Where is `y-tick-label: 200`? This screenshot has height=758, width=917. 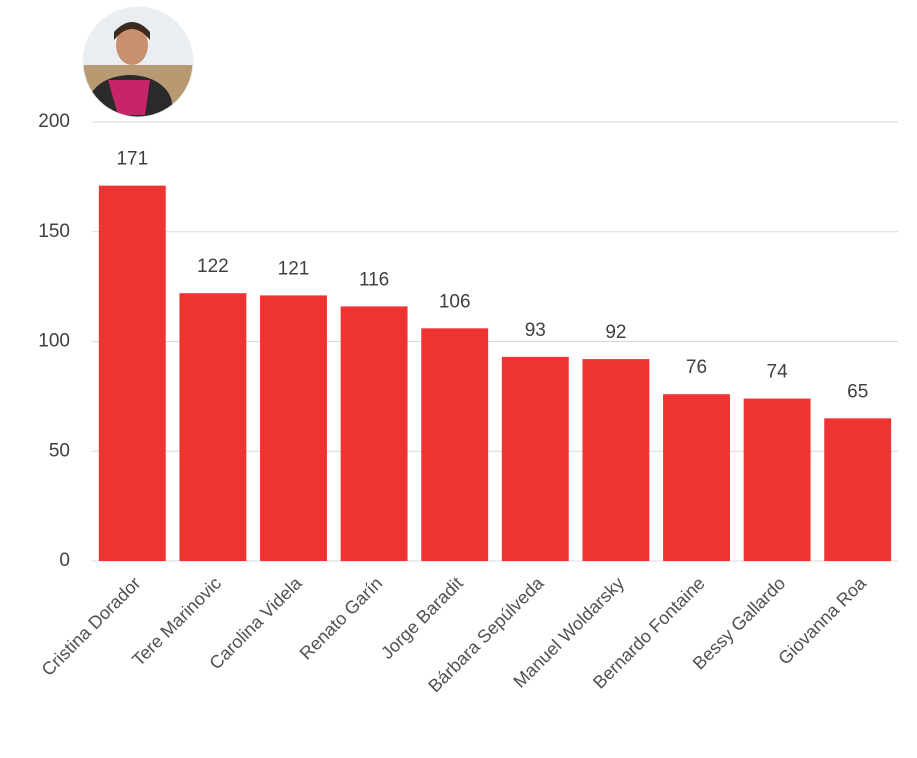
y-tick-label: 200 is located at coordinates (54, 121).